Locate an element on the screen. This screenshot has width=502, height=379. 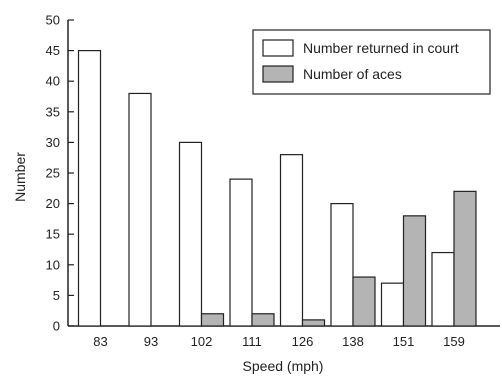
legend-label-returned: Number returned in court is located at coordinates (381, 48).